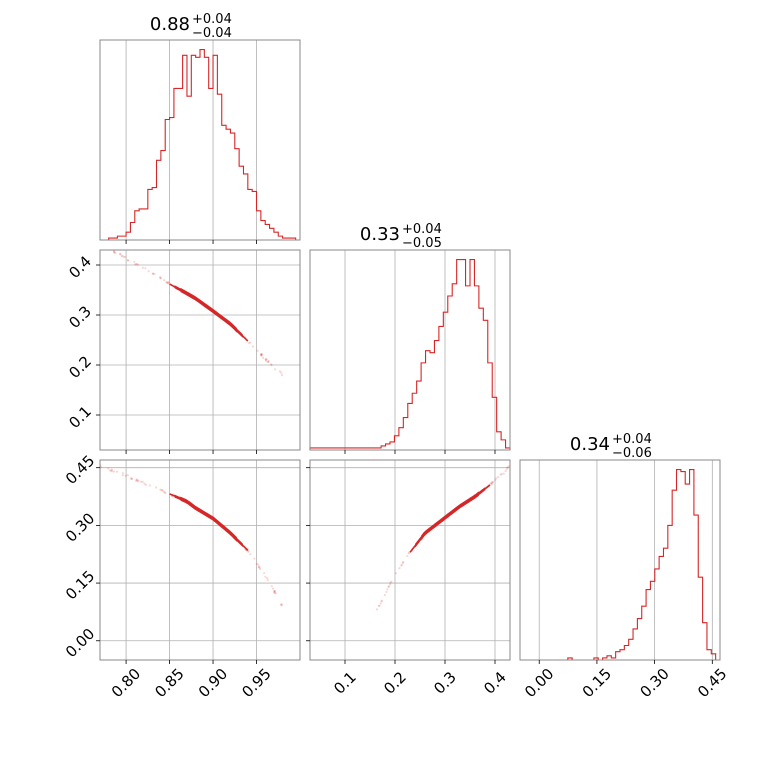 The image size is (760, 760). What do you see at coordinates (712, 683) in the screenshot?
I see `x-tick-label: 0.45` at bounding box center [712, 683].